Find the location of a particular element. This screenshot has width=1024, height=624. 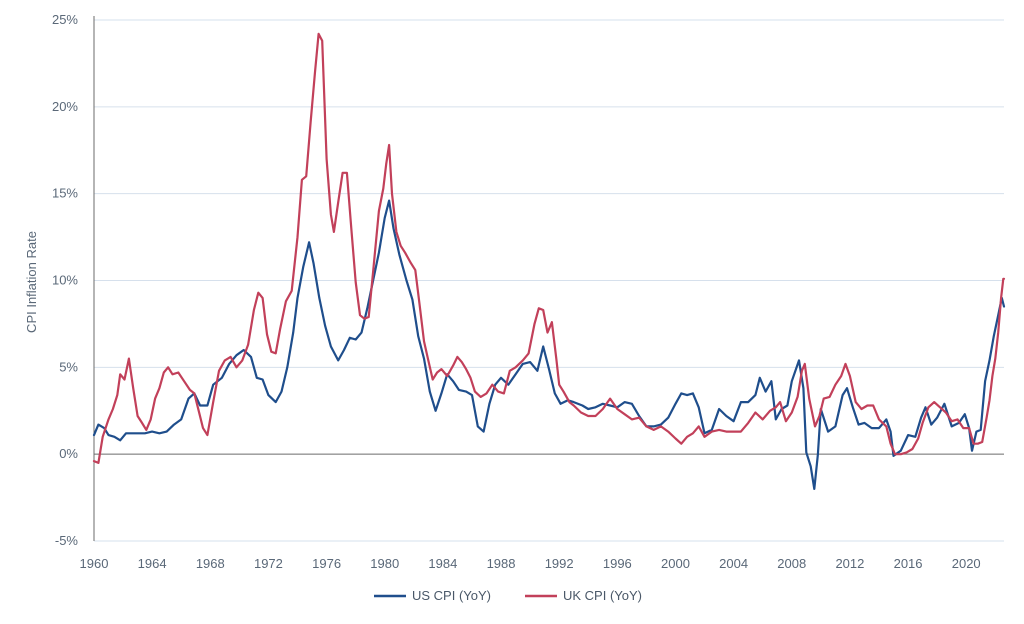

x-tick-label: 1984 is located at coordinates (442, 563).